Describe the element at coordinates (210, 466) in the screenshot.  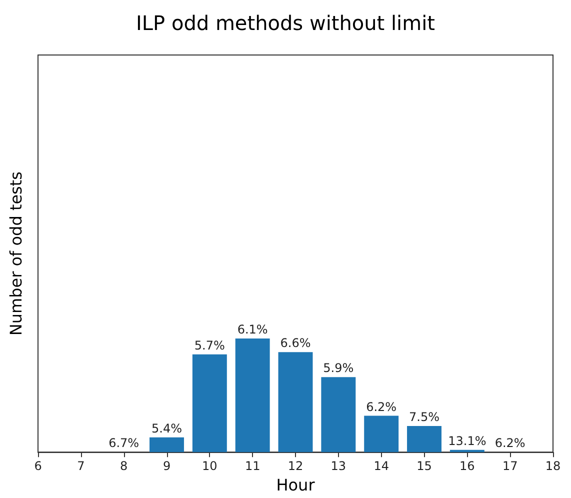
I see `x-tick-label: 10` at that location.